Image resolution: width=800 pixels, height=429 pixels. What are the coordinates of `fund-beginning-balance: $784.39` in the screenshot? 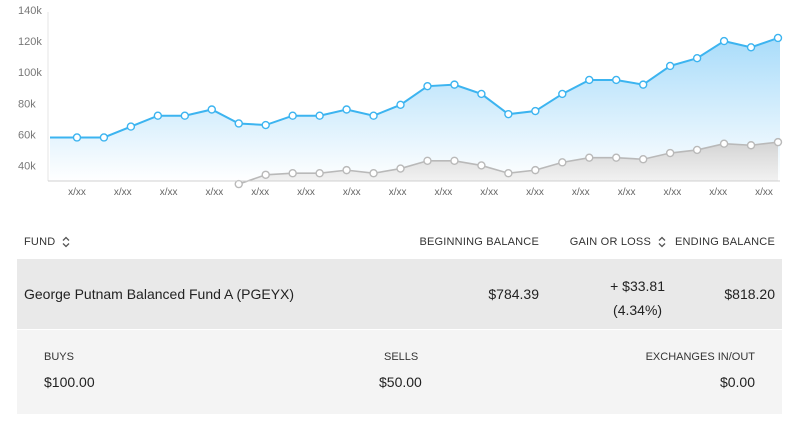 It's located at (513, 294).